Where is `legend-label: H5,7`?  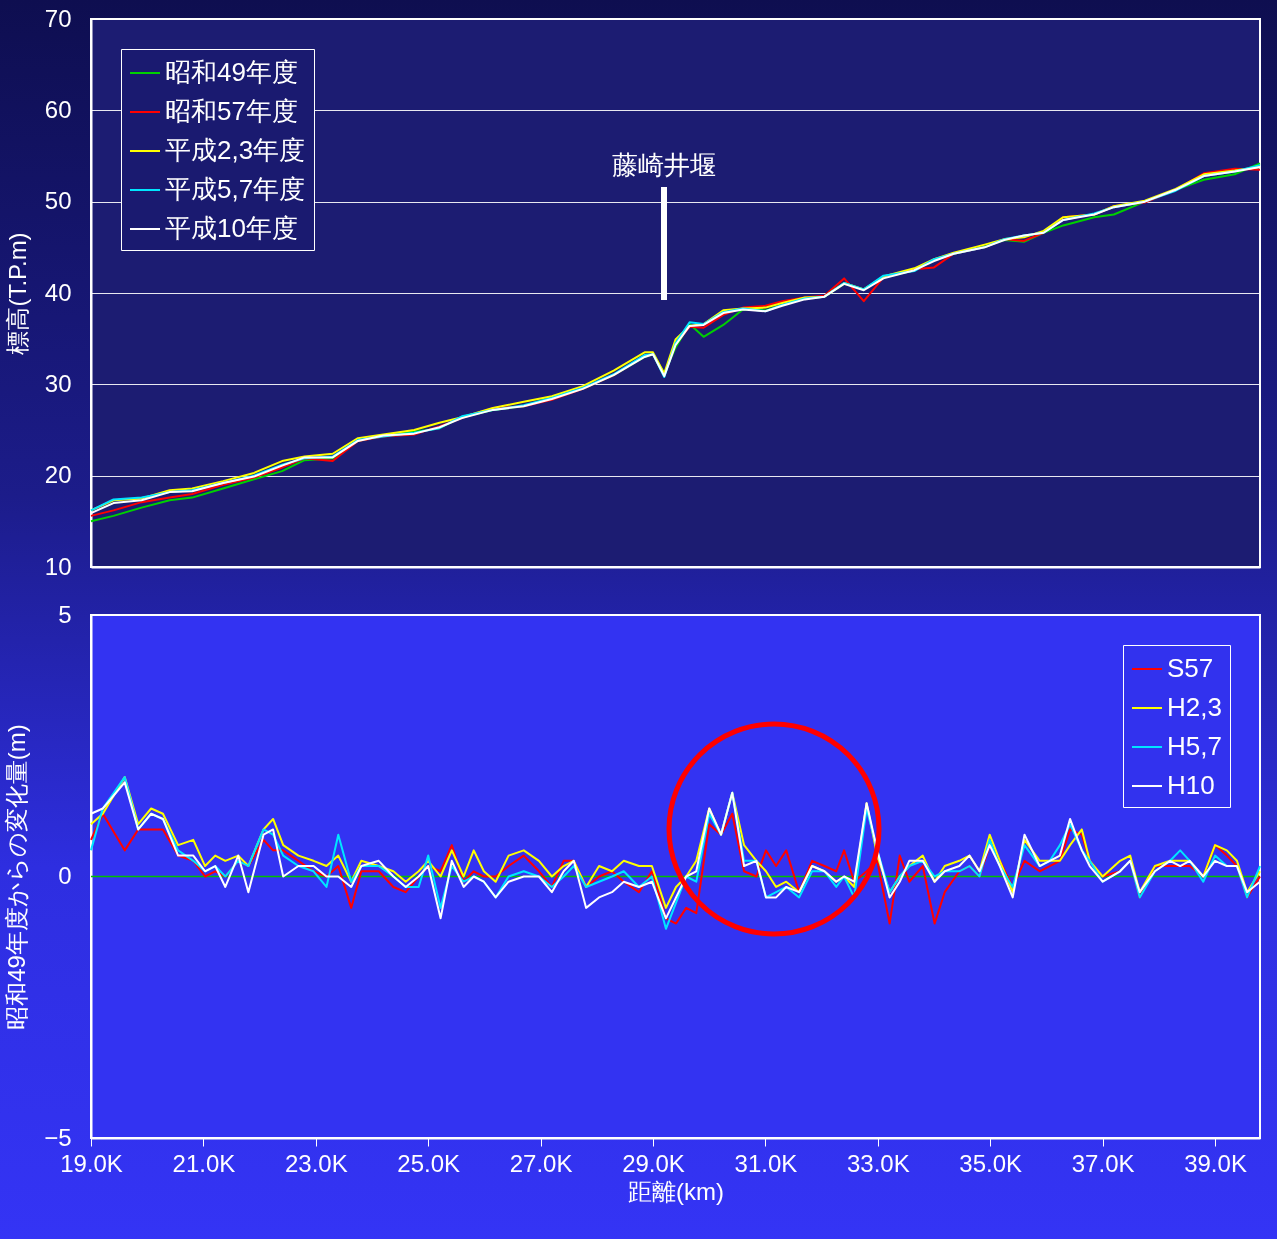 legend-label: H5,7 is located at coordinates (1194, 746).